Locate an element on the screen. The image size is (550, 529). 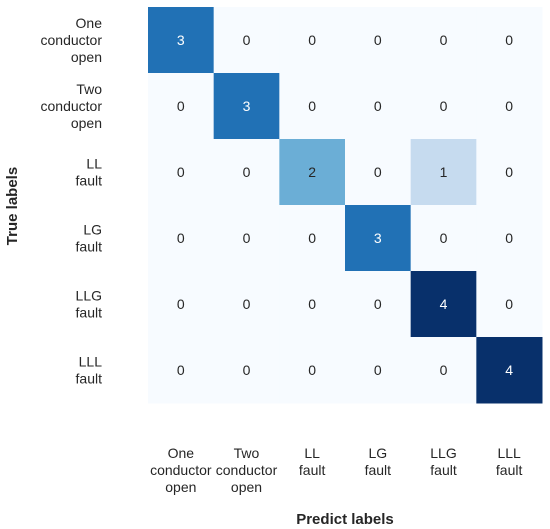
heatmap-cell-r5-c2 is located at coordinates (312, 370).